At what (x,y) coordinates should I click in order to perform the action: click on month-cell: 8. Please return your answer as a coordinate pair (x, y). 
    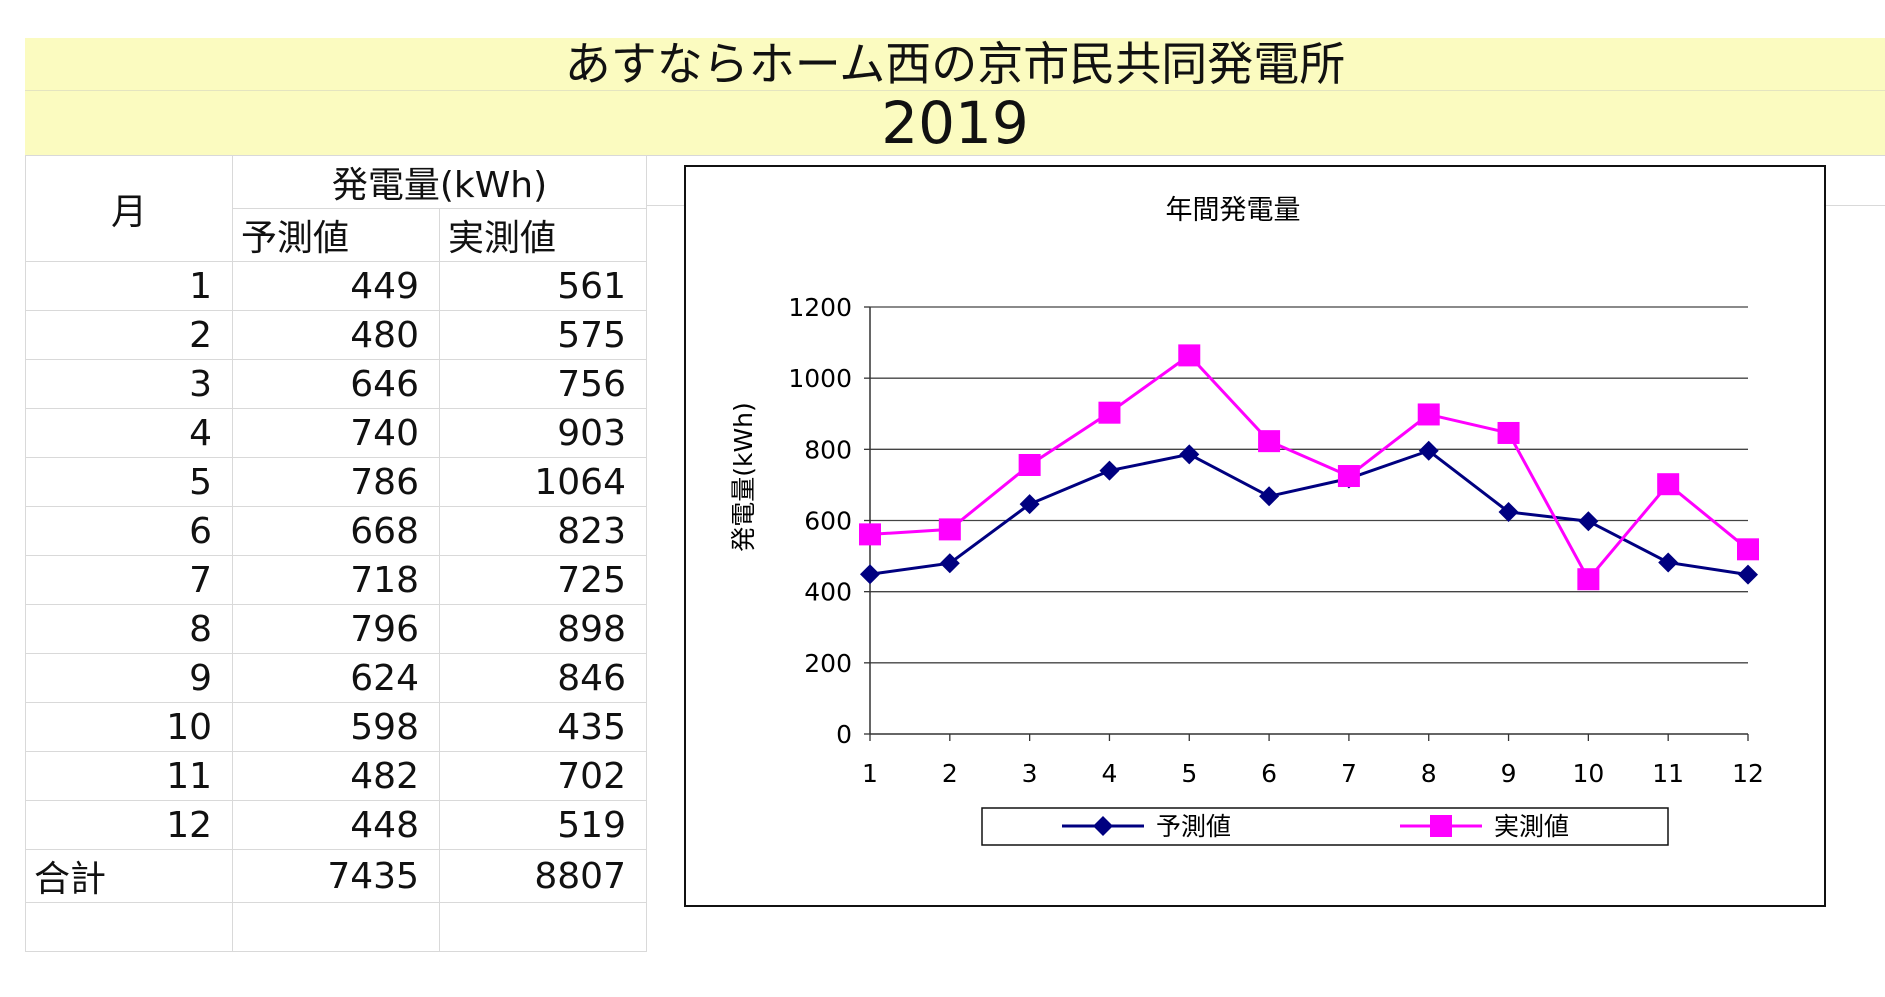
    Looking at the image, I should click on (129, 629).